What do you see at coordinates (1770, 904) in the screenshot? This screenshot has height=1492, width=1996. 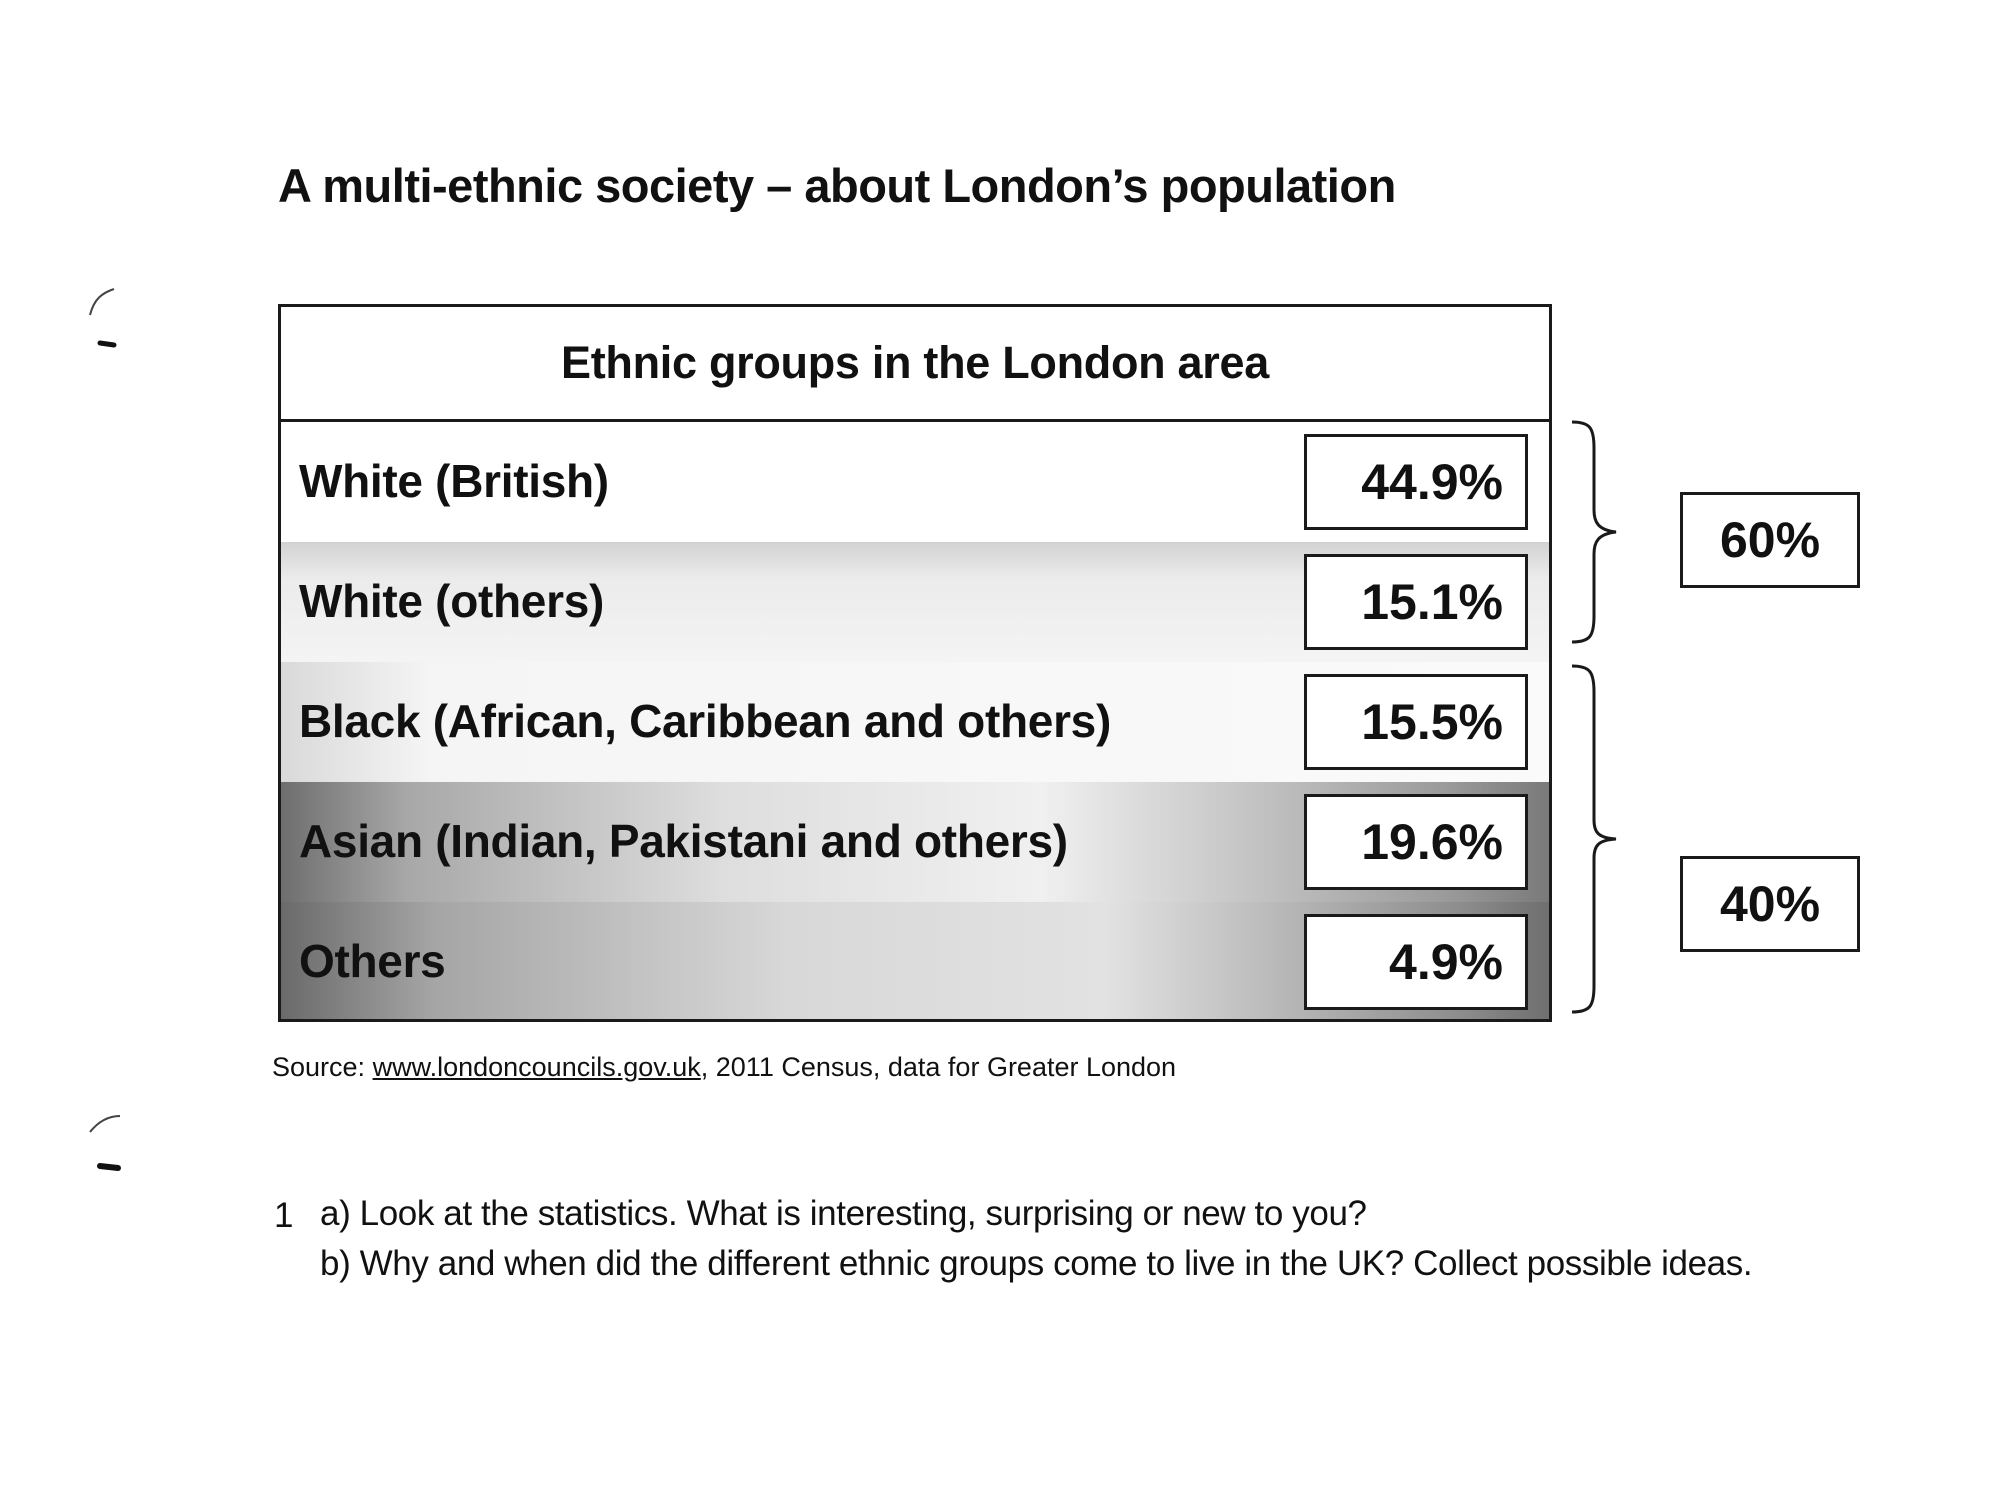 I see `group-total-box: 40%` at bounding box center [1770, 904].